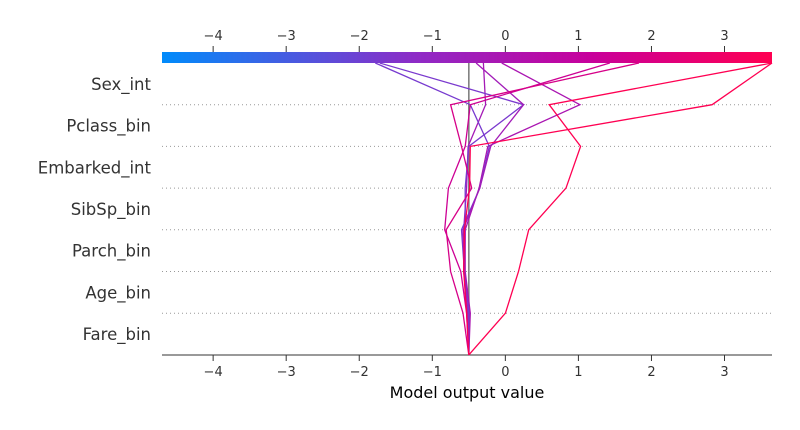  Describe the element at coordinates (466, 40) in the screenshot. I see `top-axis-ticks: −4 −3 −2 −1 0 1 2 3` at that location.